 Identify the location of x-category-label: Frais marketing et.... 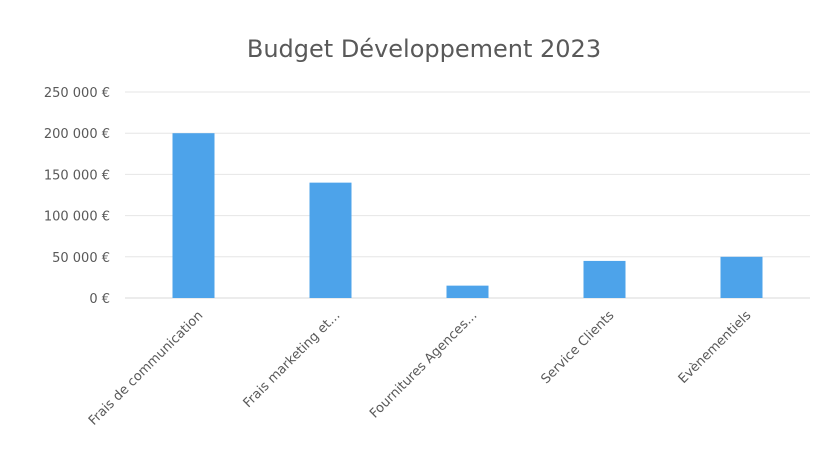
(292, 359).